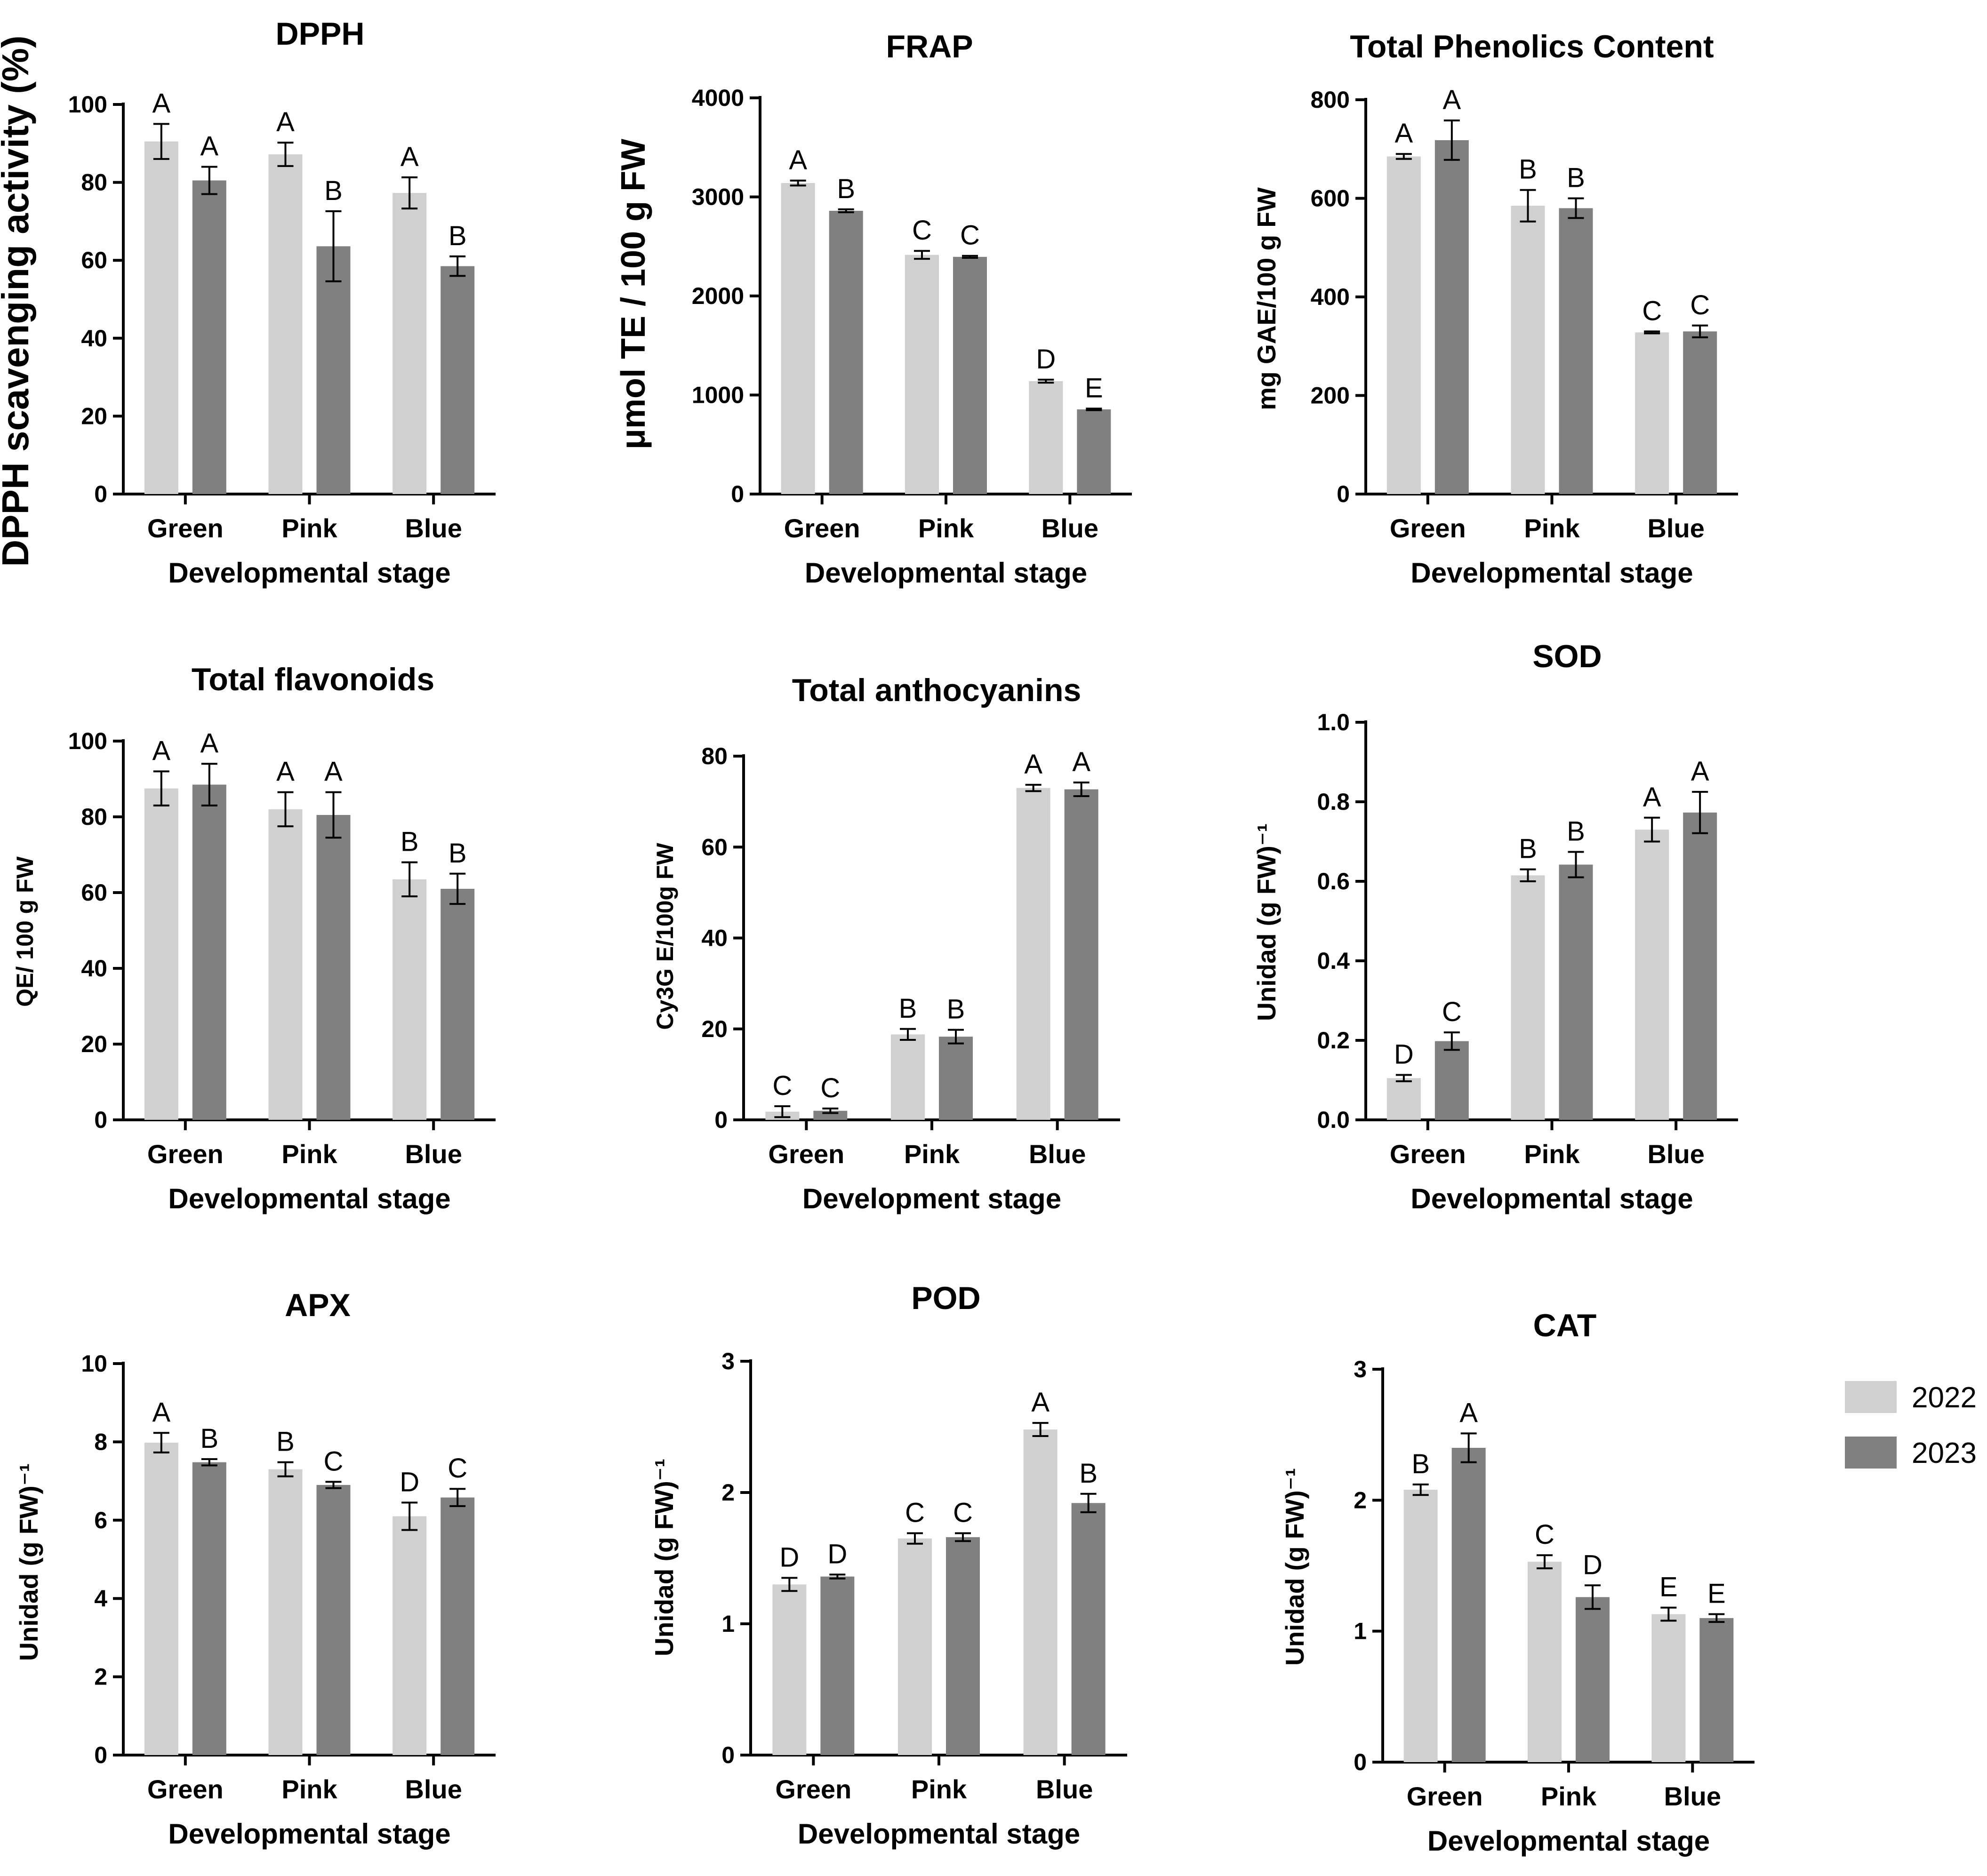 This screenshot has width=1987, height=1876. Describe the element at coordinates (1565, 1326) in the screenshot. I see `chart-title: CAT` at that location.